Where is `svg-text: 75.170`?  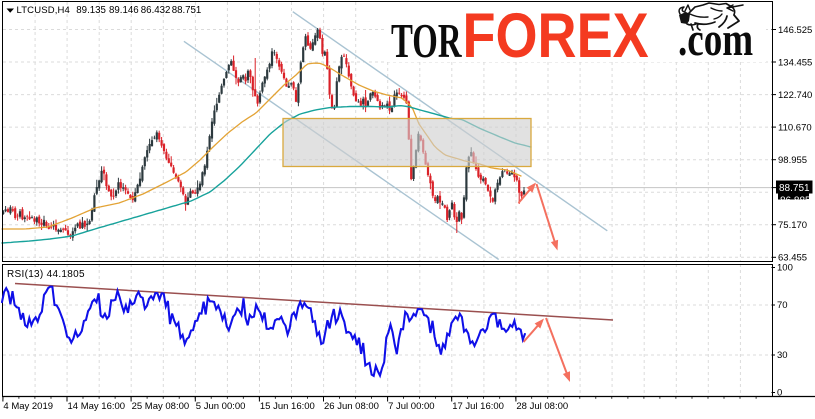
svg-text: 75.170 is located at coordinates (792, 225).